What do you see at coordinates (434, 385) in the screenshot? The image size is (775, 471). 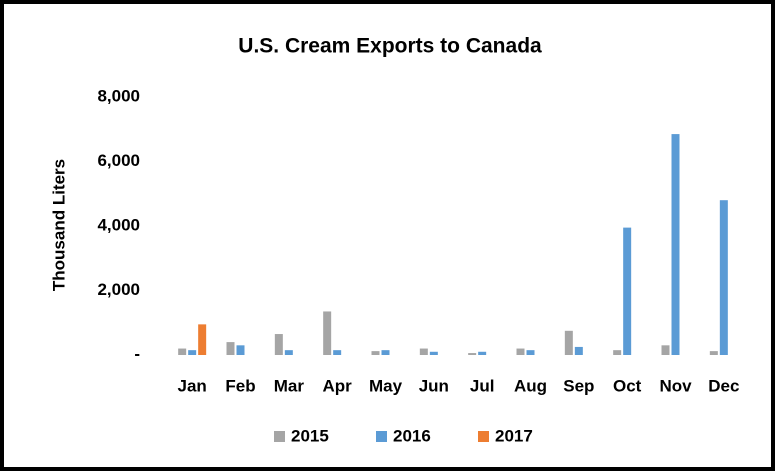 I see `x-tick-label: Jun` at bounding box center [434, 385].